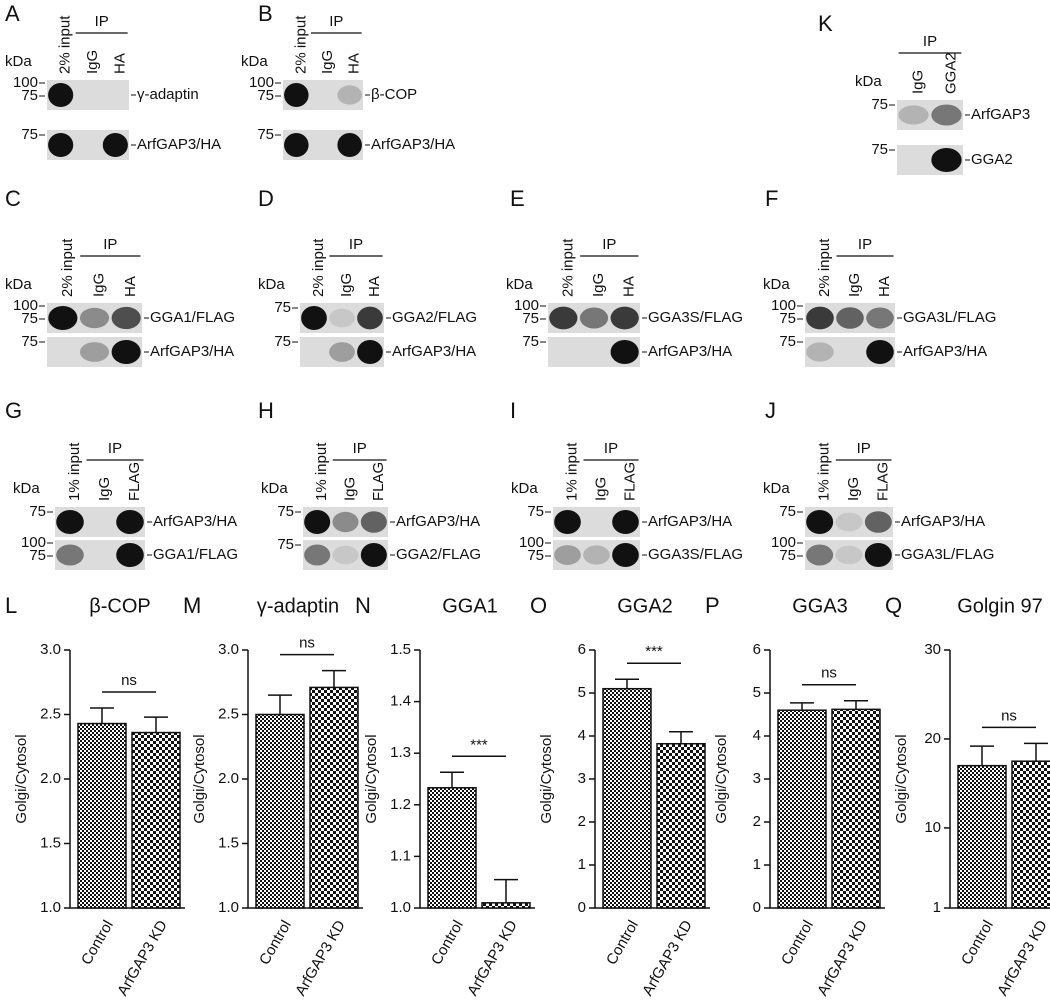  What do you see at coordinates (192, 605) in the screenshot?
I see `panel-letter: M` at bounding box center [192, 605].